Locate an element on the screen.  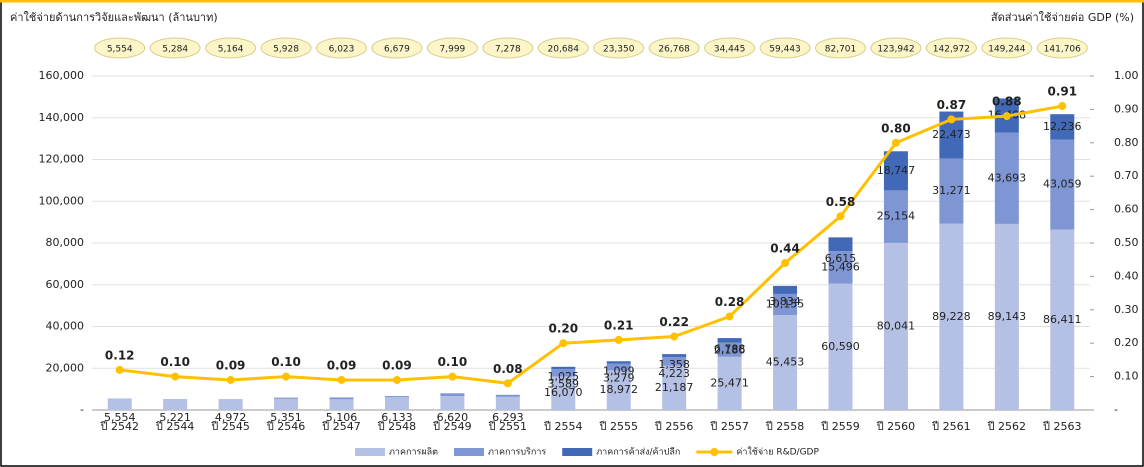
line-label: 0.88 is located at coordinates (1007, 102).